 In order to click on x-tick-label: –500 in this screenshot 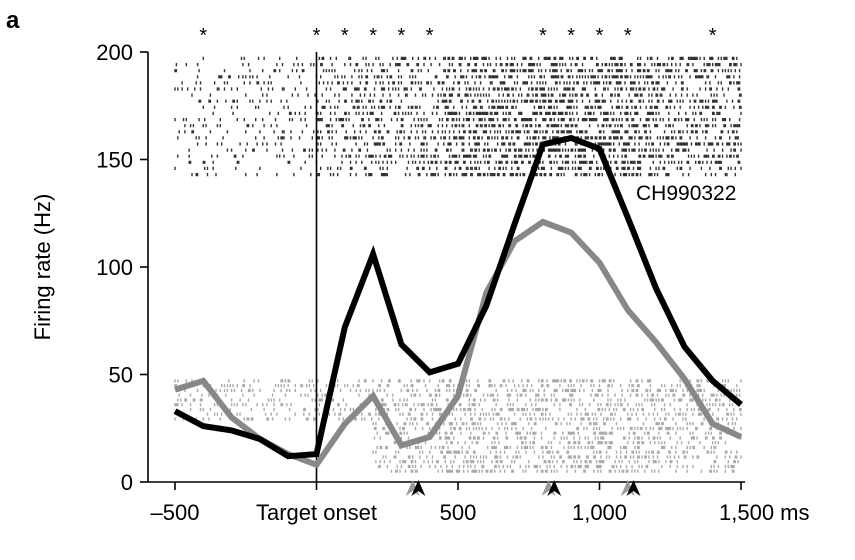, I will do `click(175, 512)`.